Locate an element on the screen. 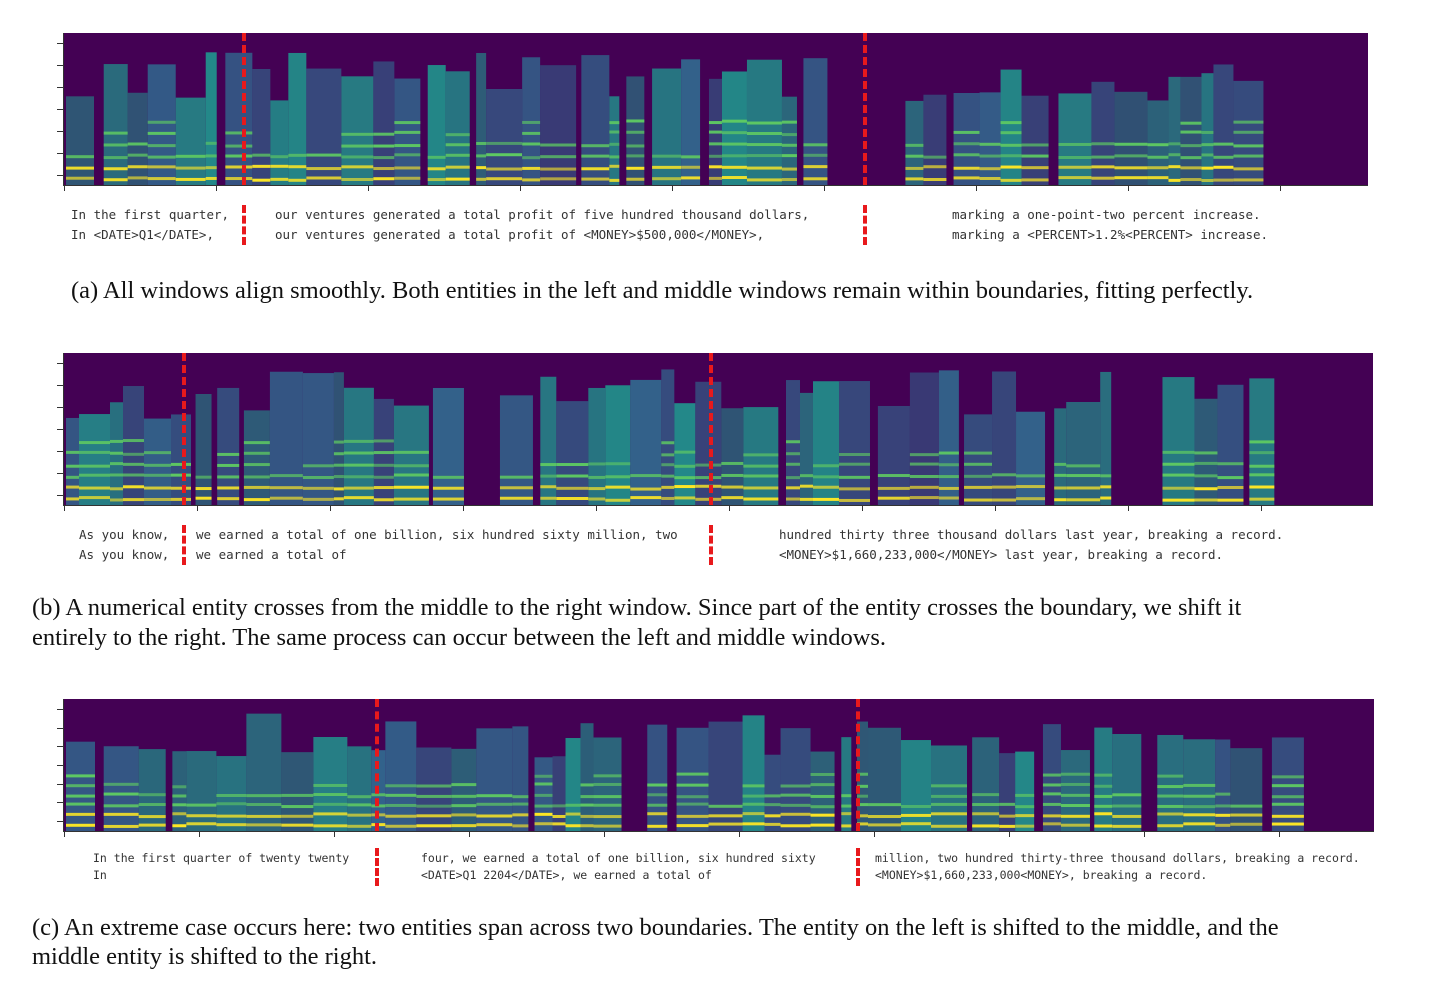 This screenshot has height=1006, width=1430. boundary-a-1-text is located at coordinates (244, 225).